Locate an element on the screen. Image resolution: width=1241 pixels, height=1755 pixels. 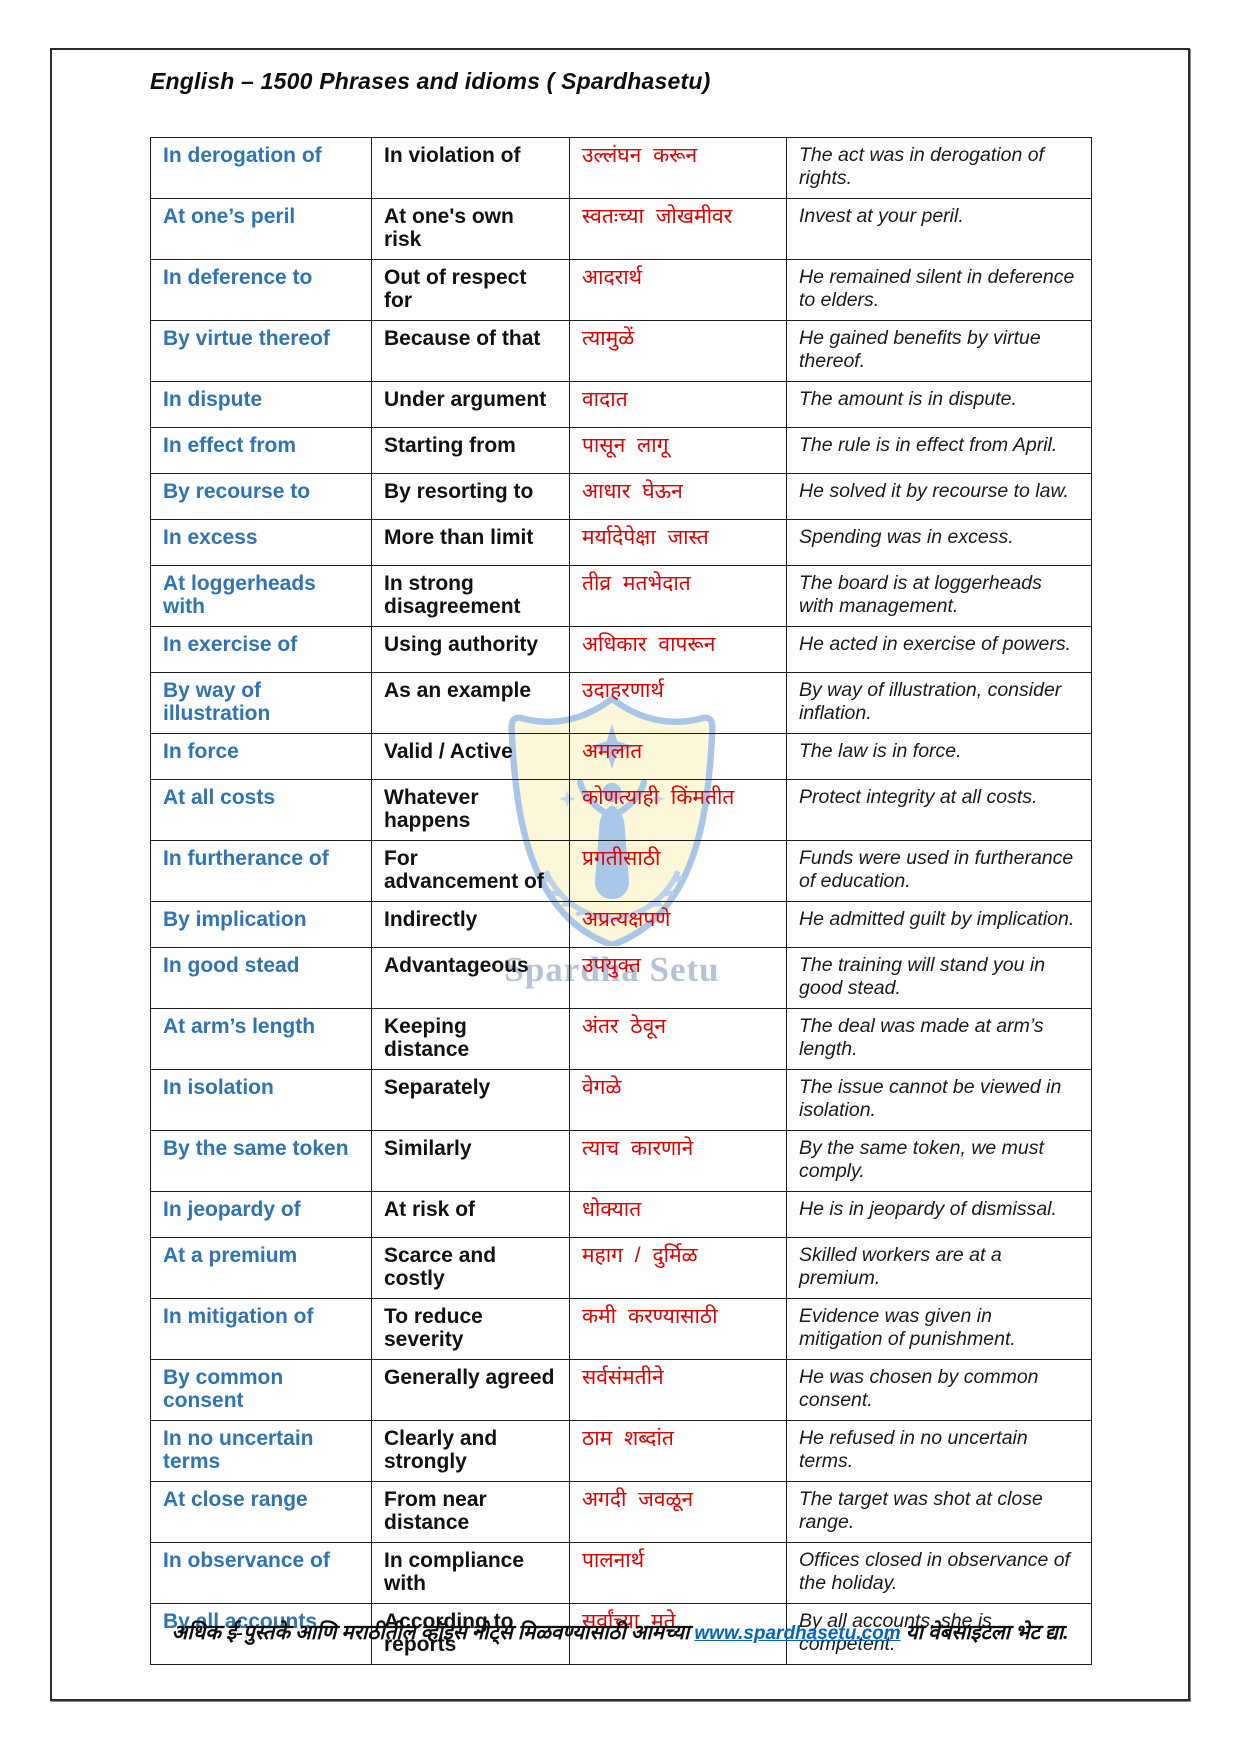
example-cell: He admitted guilt by implication. is located at coordinates (939, 924).